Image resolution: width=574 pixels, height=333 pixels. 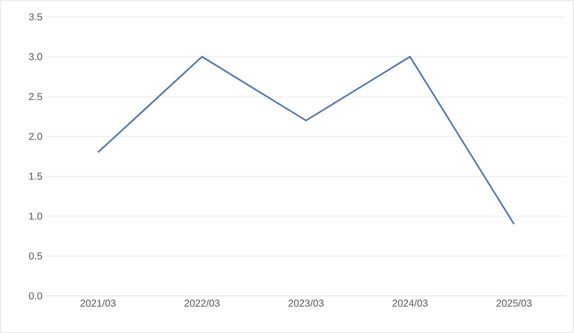 What do you see at coordinates (35, 56) in the screenshot?
I see `y-tick-label: 3.0` at bounding box center [35, 56].